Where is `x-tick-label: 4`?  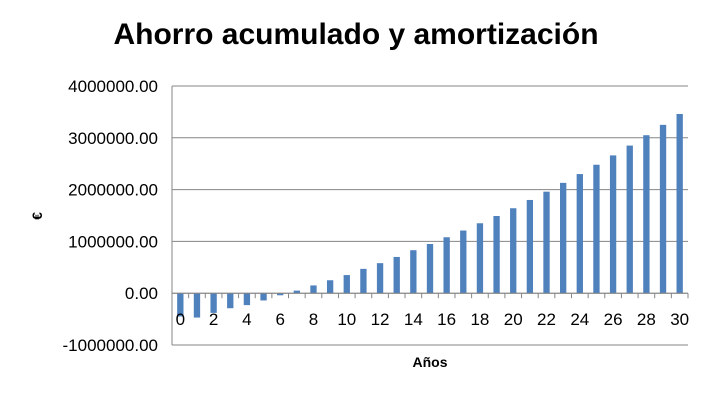
x-tick-label: 4 is located at coordinates (246, 319).